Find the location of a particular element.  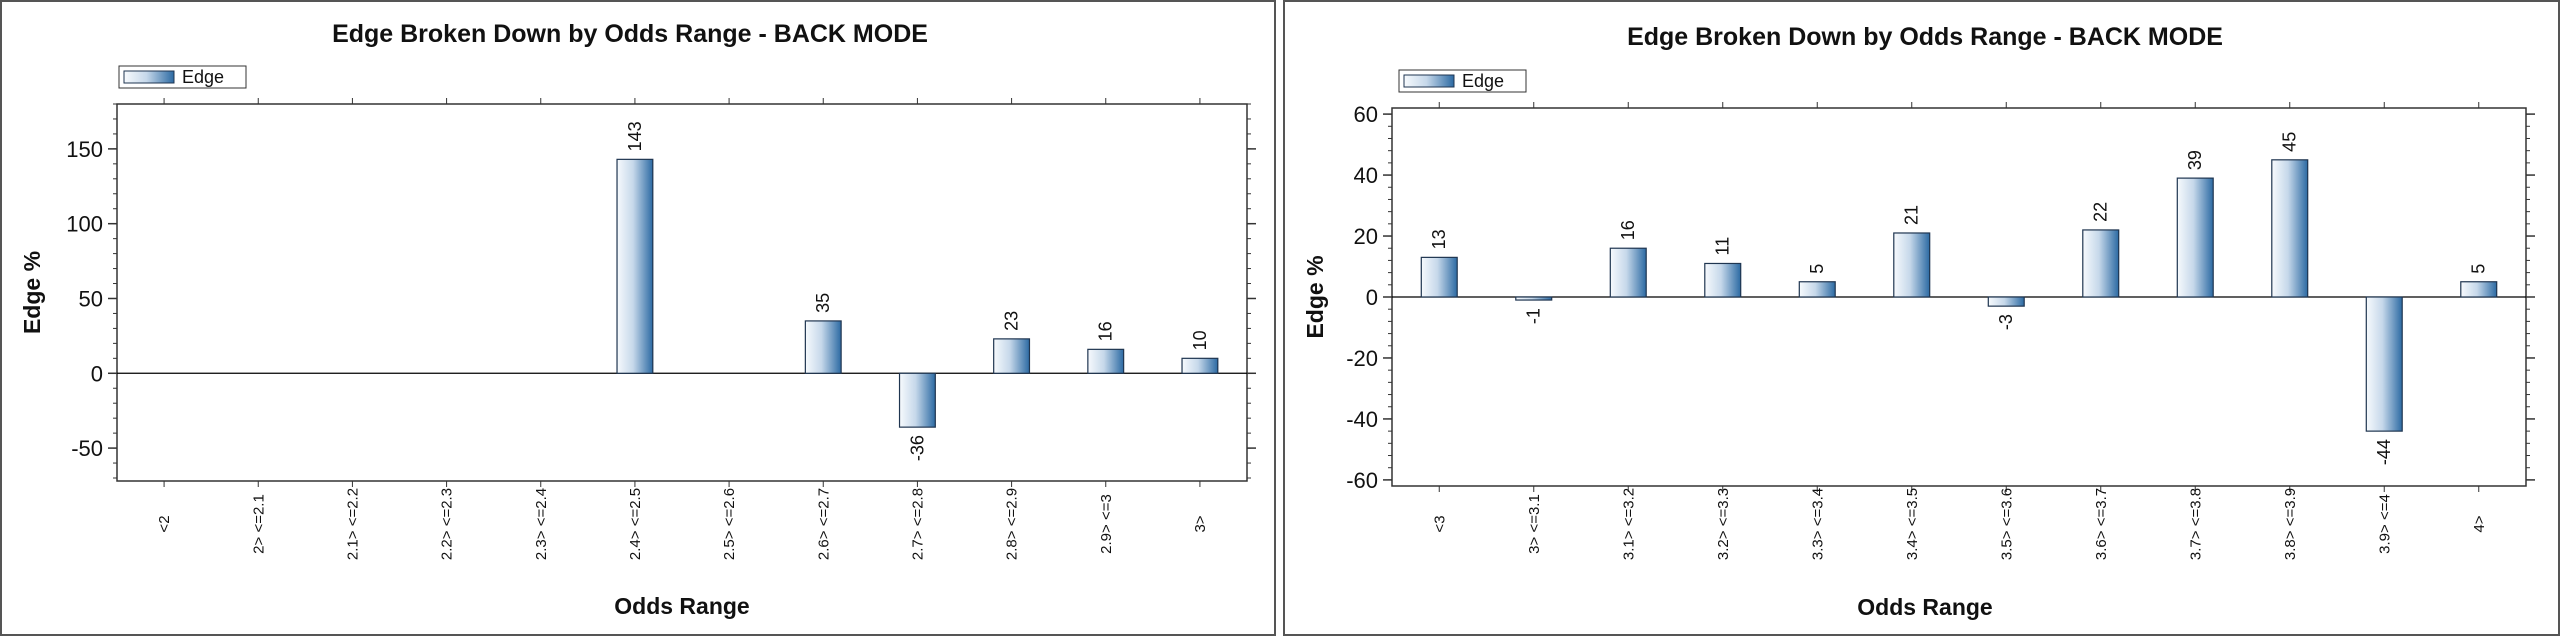

y-tick-label: -50 is located at coordinates (87, 448).